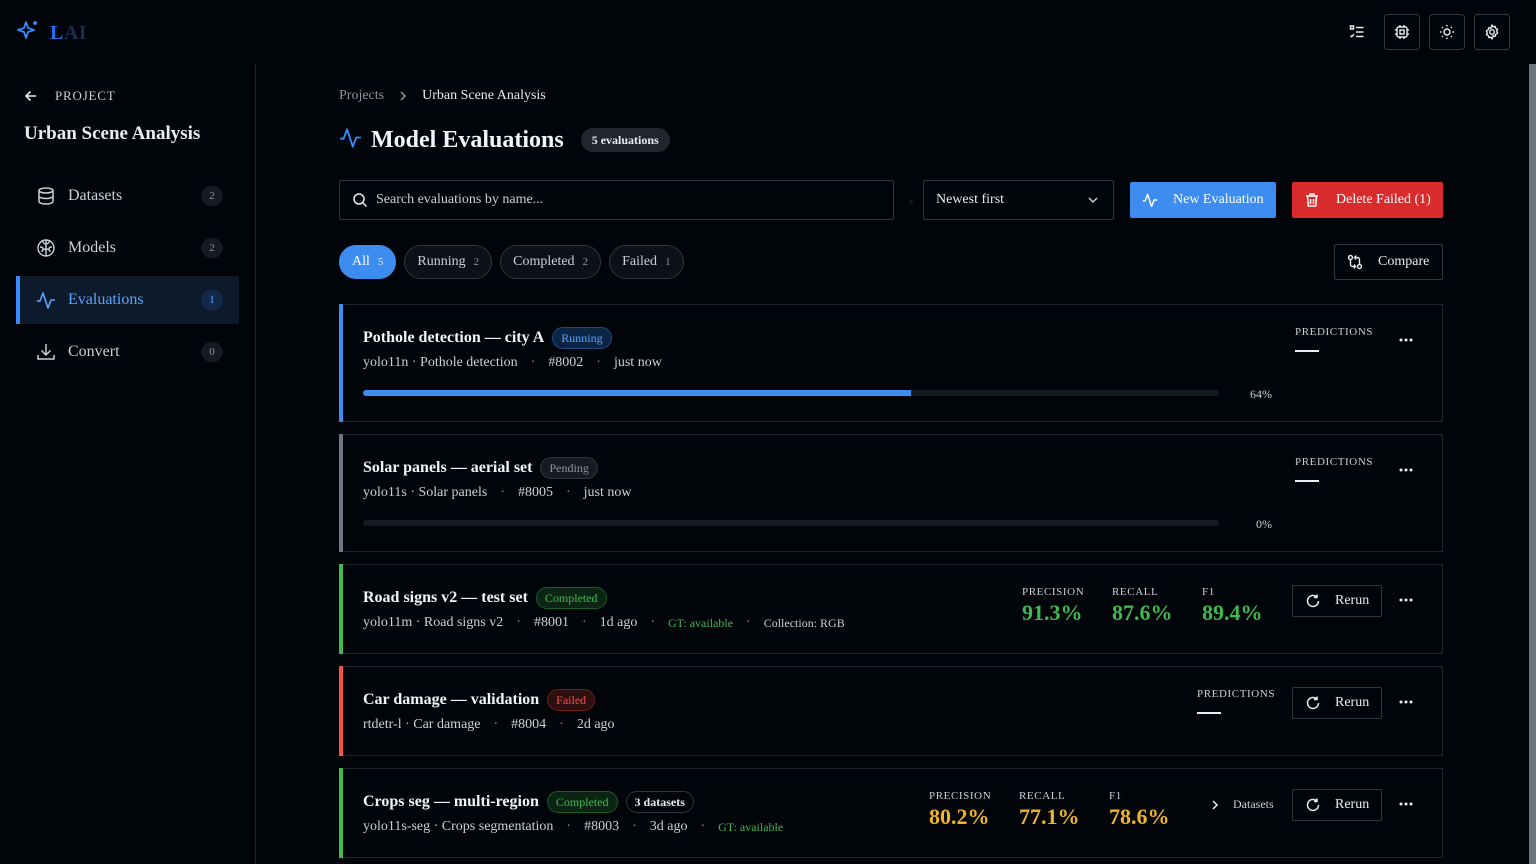 The image size is (1536, 864). Describe the element at coordinates (451, 699) in the screenshot. I see `evaluation-name: Car damage — validation` at that location.